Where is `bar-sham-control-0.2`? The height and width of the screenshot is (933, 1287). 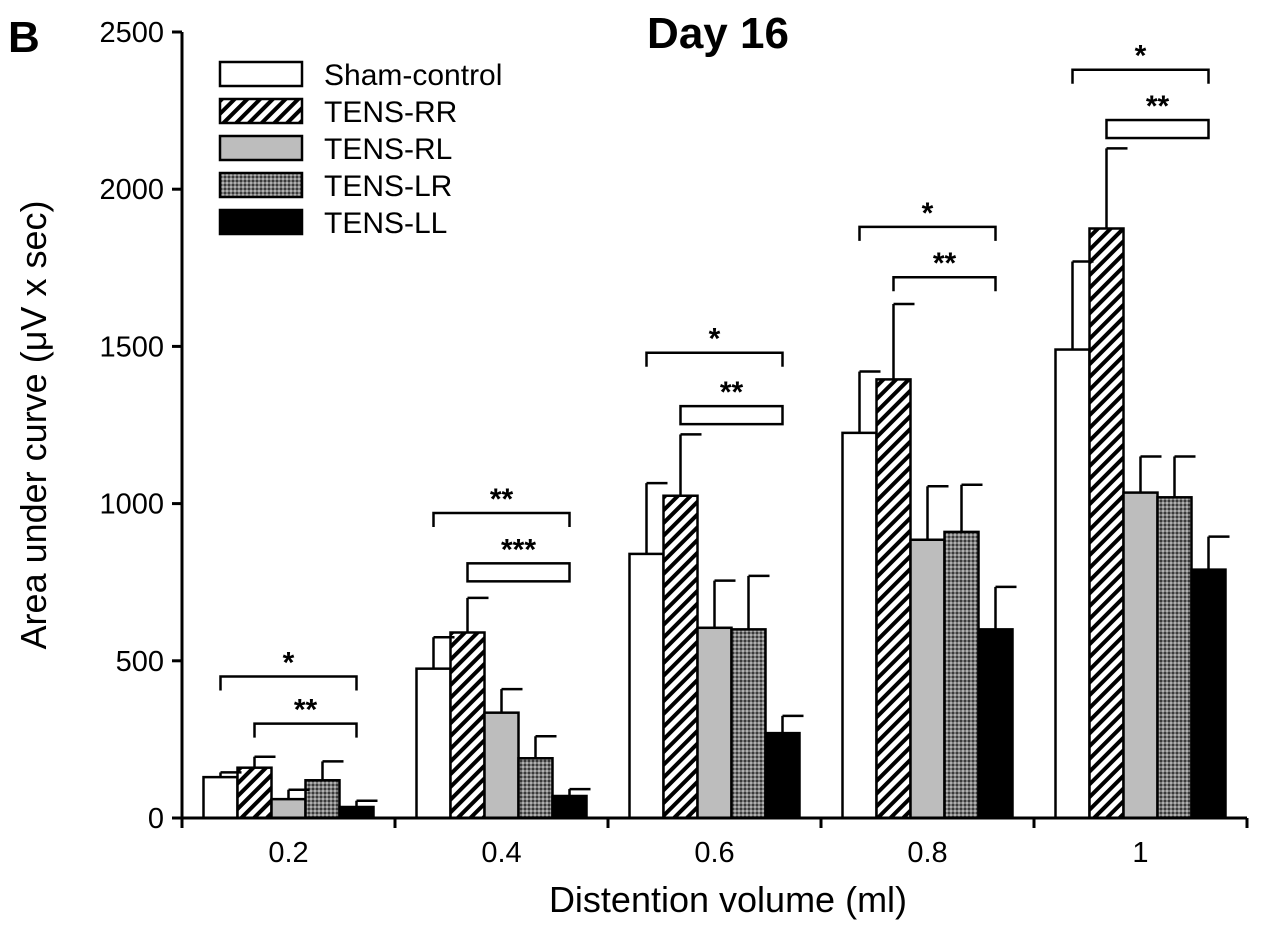 bar-sham-control-0.2 is located at coordinates (220, 797).